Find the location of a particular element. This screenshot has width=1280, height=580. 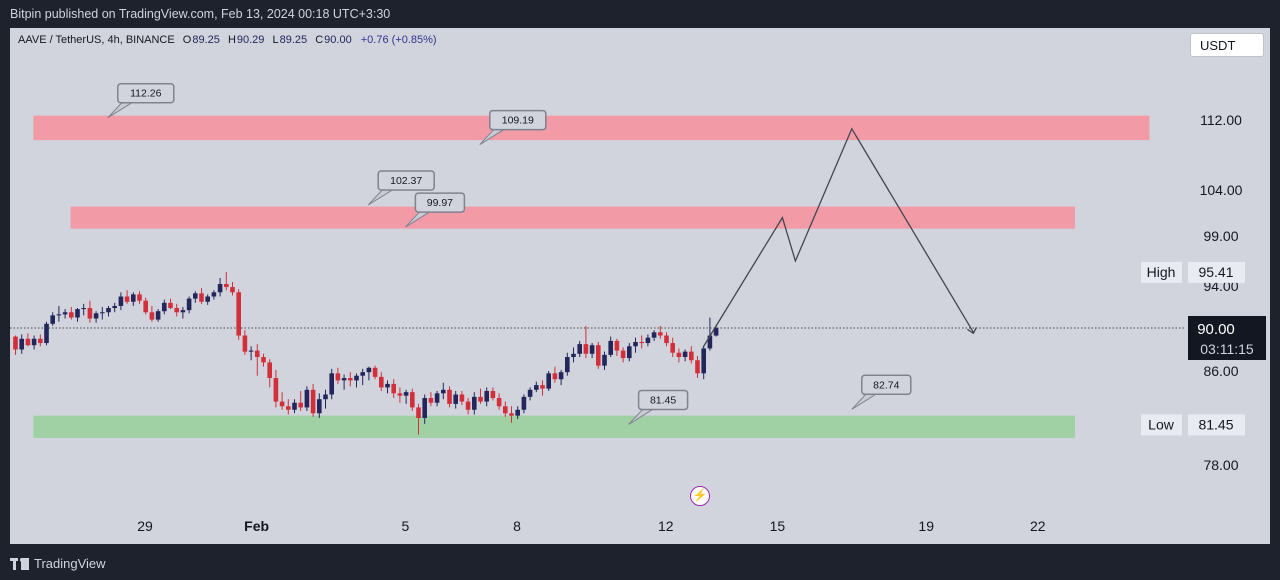

projection-path is located at coordinates (838, 237).